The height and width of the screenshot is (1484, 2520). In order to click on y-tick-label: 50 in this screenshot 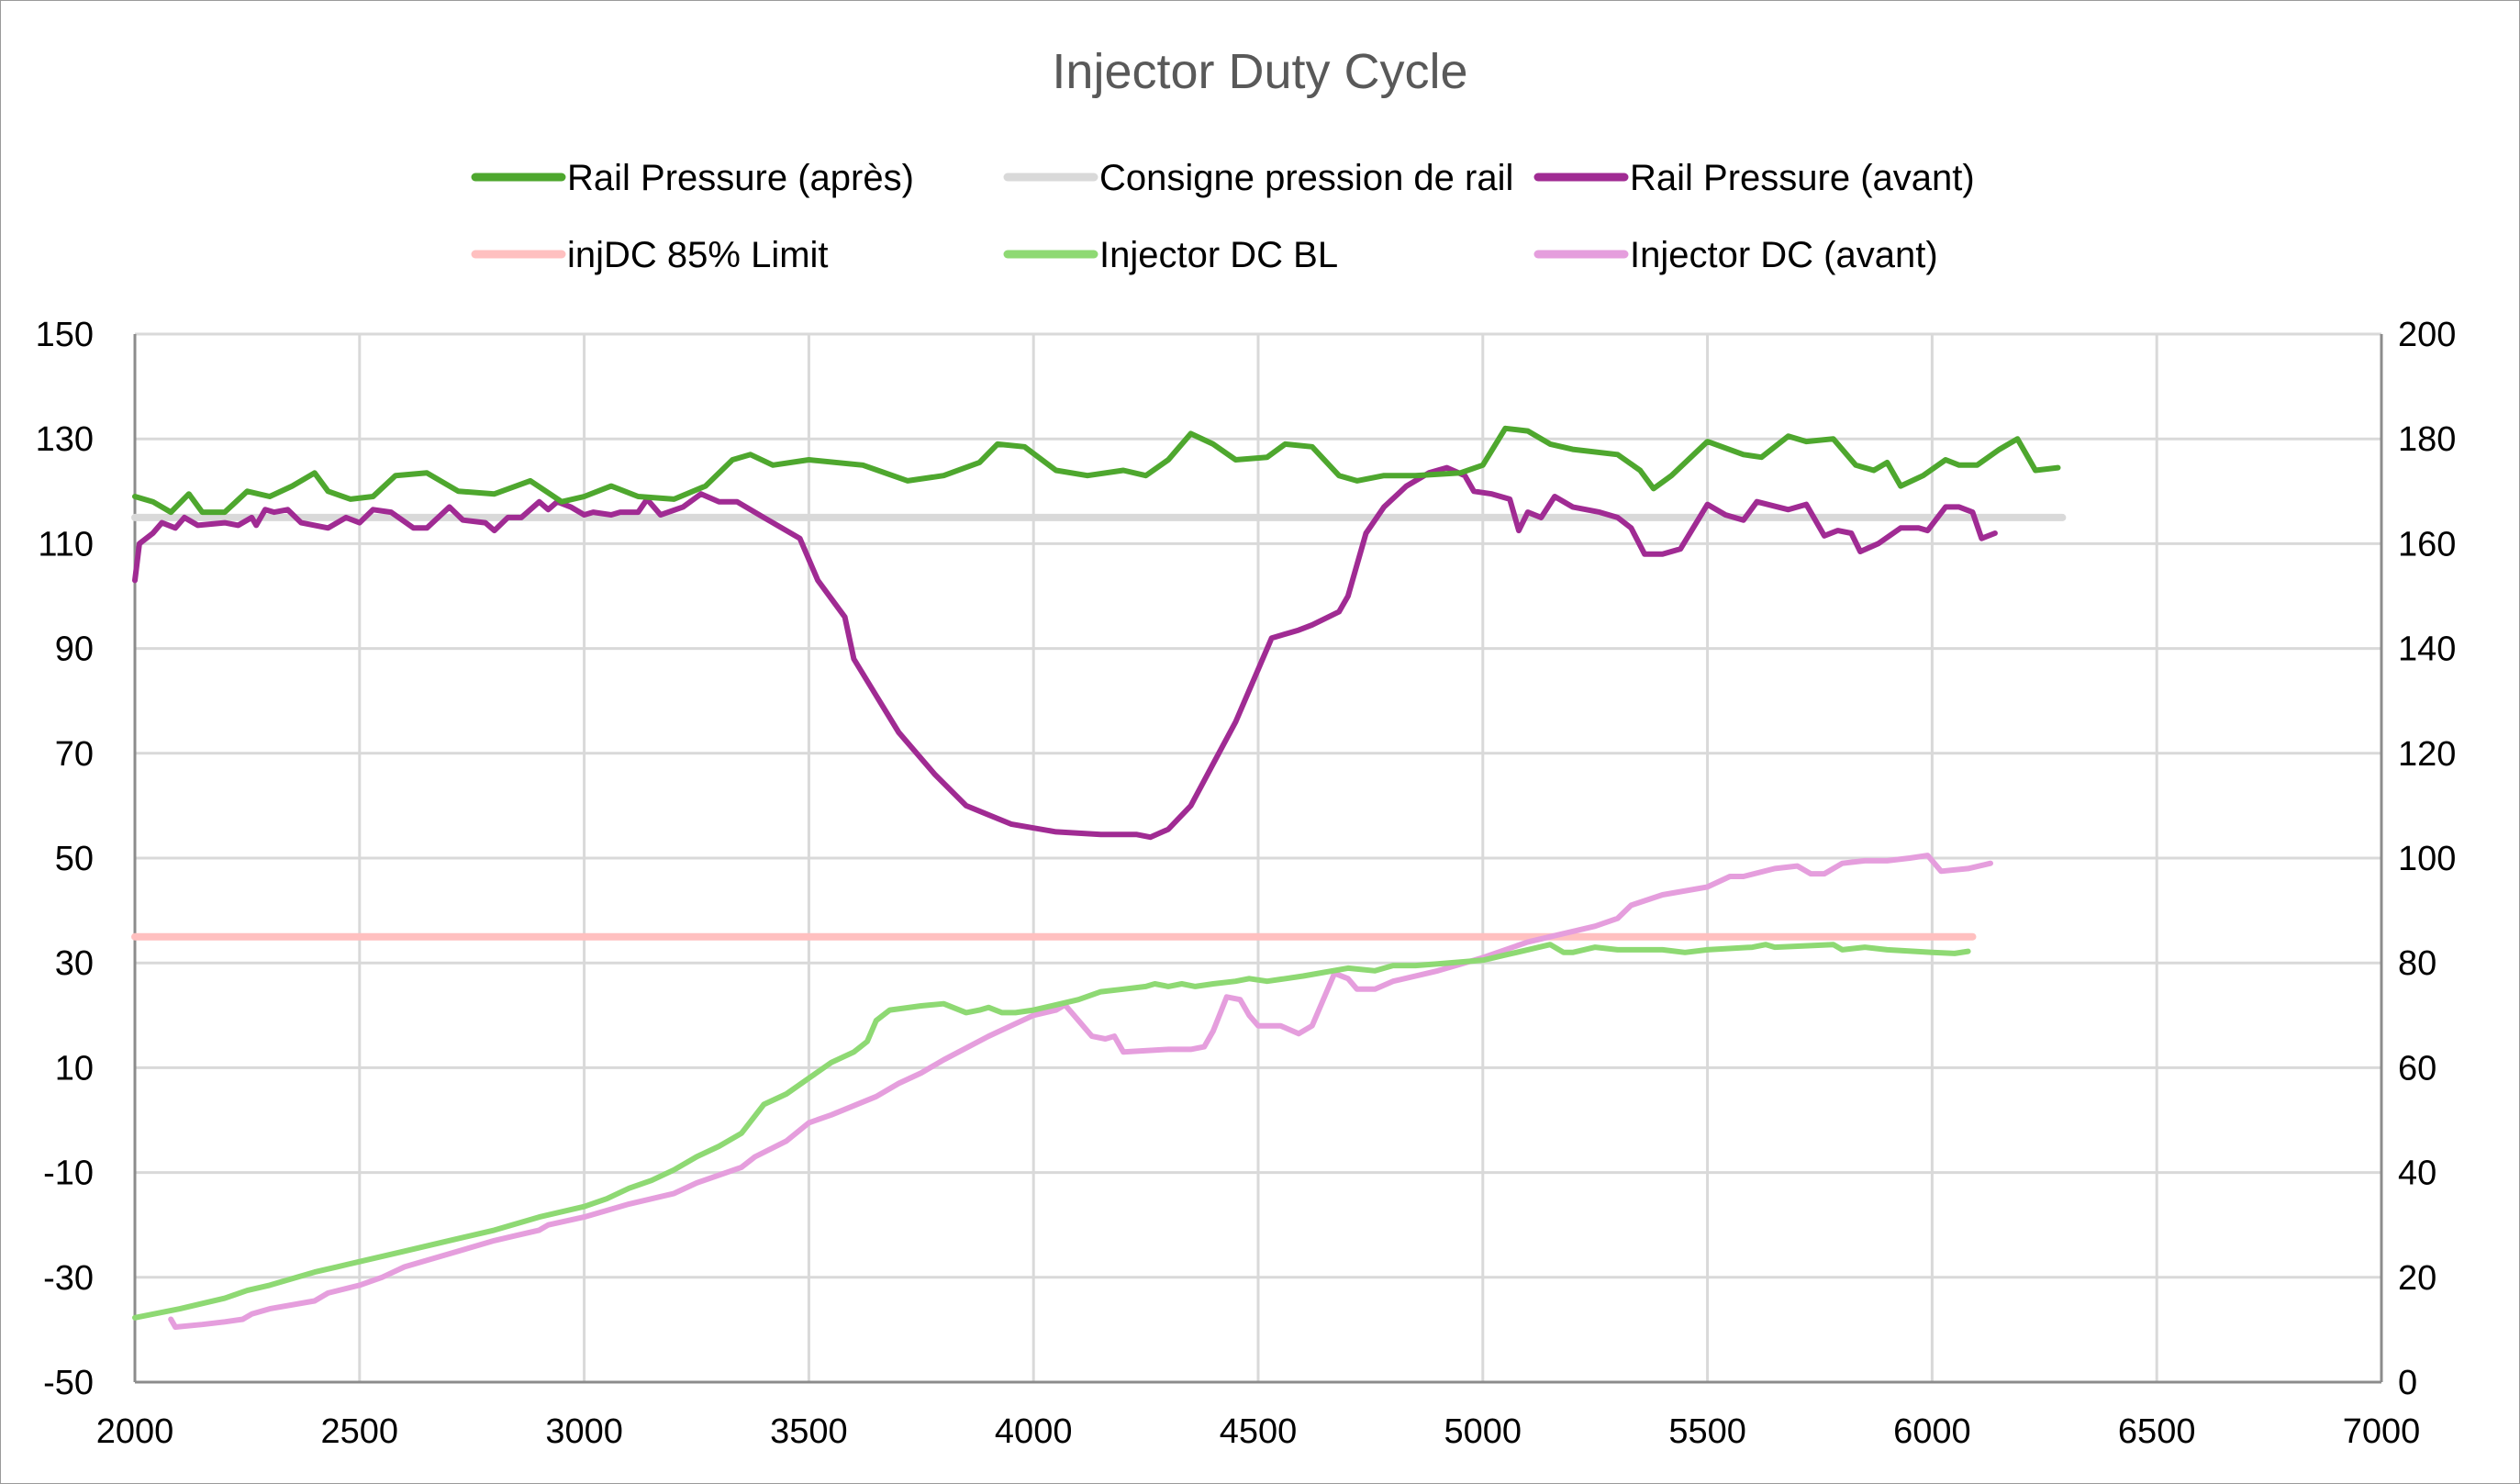, I will do `click(74, 859)`.